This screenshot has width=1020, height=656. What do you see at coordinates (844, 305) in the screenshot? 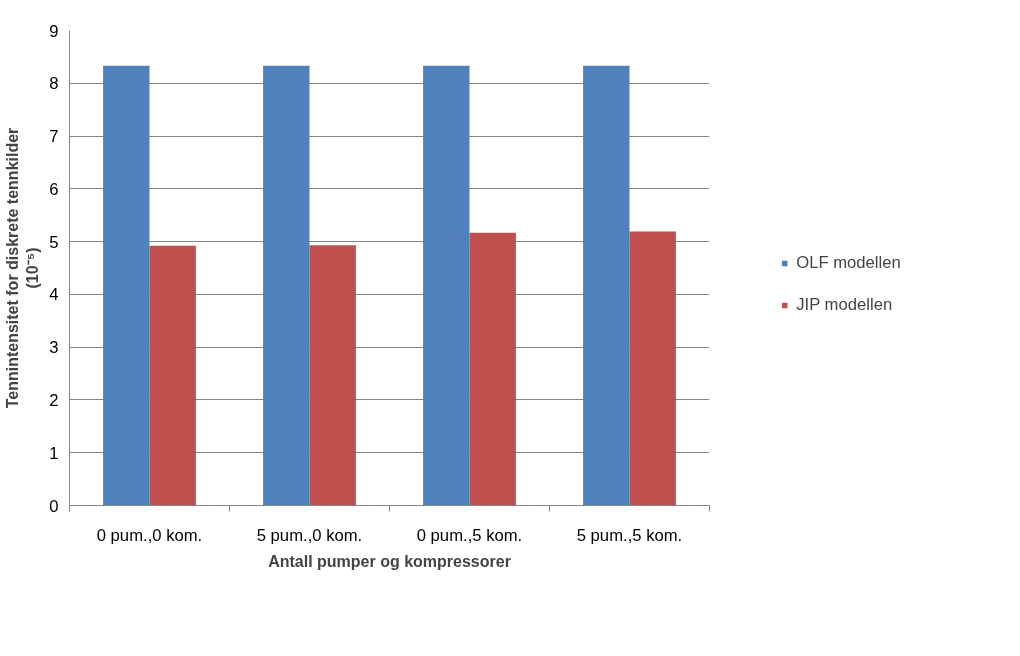
I see `legend-label: JIP modellen` at bounding box center [844, 305].